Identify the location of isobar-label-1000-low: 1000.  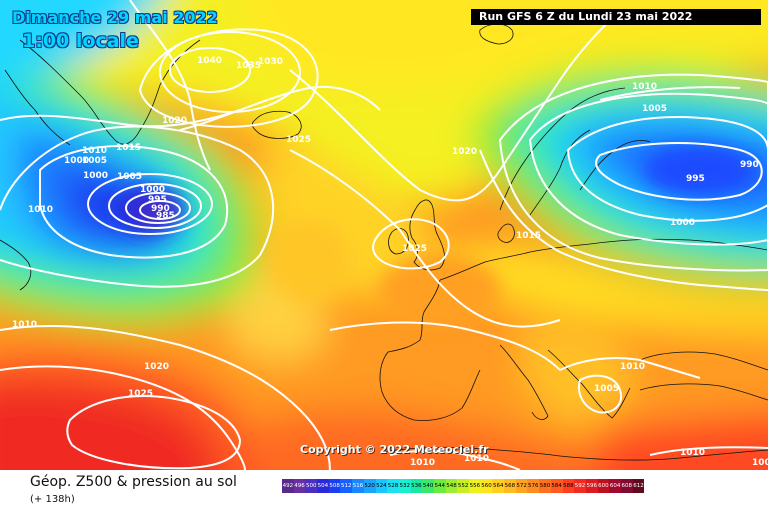
(152, 190).